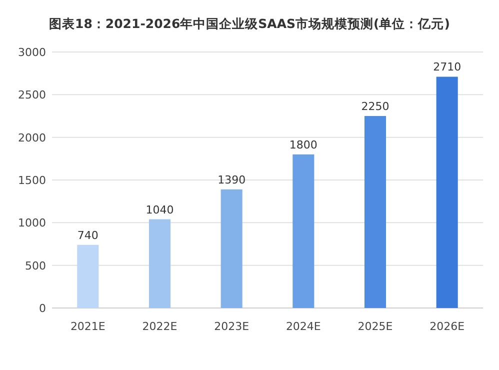  Describe the element at coordinates (303, 145) in the screenshot. I see `data-label: 1800` at that location.